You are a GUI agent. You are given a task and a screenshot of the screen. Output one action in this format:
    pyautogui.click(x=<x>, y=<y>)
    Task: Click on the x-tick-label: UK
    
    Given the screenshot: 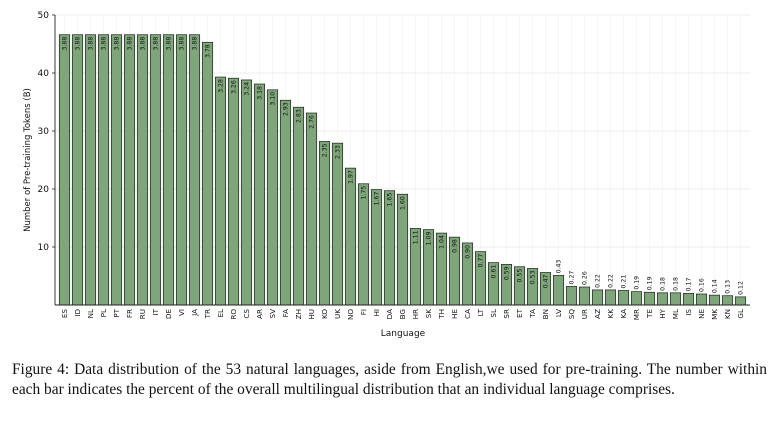 What is the action you would take?
    pyautogui.click(x=337, y=314)
    